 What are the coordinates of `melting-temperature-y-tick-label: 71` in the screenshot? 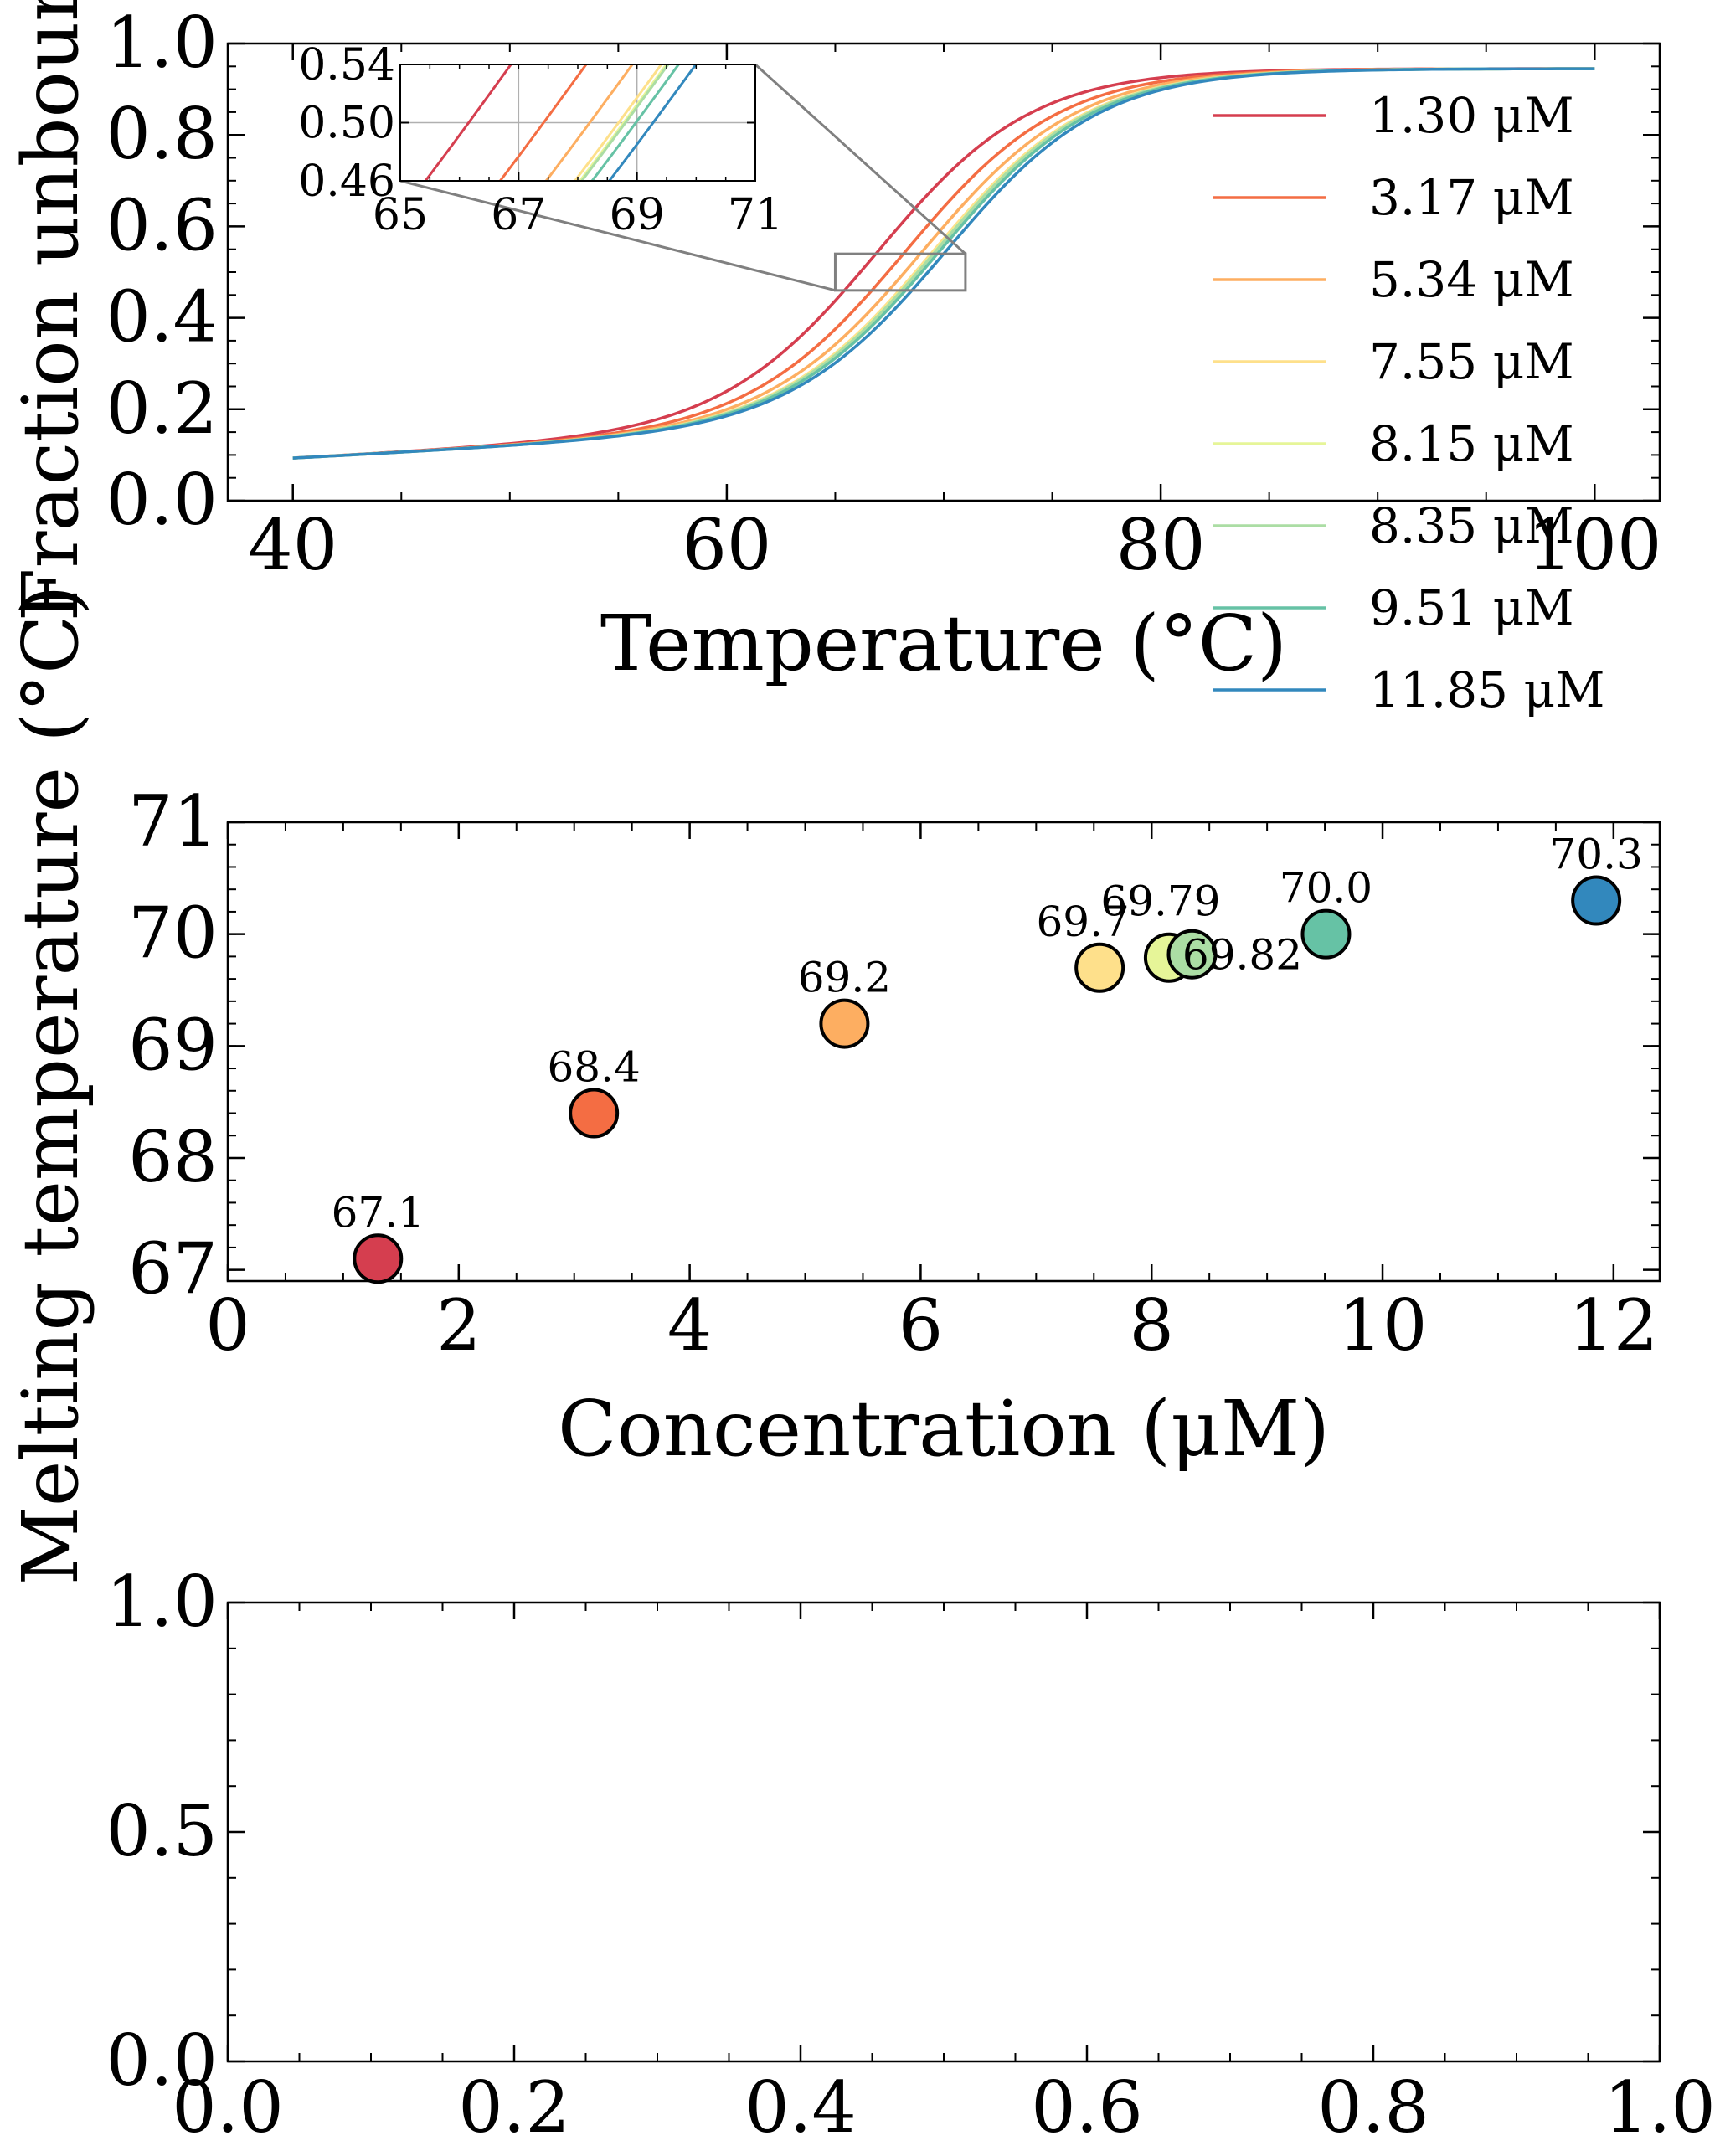 It's located at (173, 821).